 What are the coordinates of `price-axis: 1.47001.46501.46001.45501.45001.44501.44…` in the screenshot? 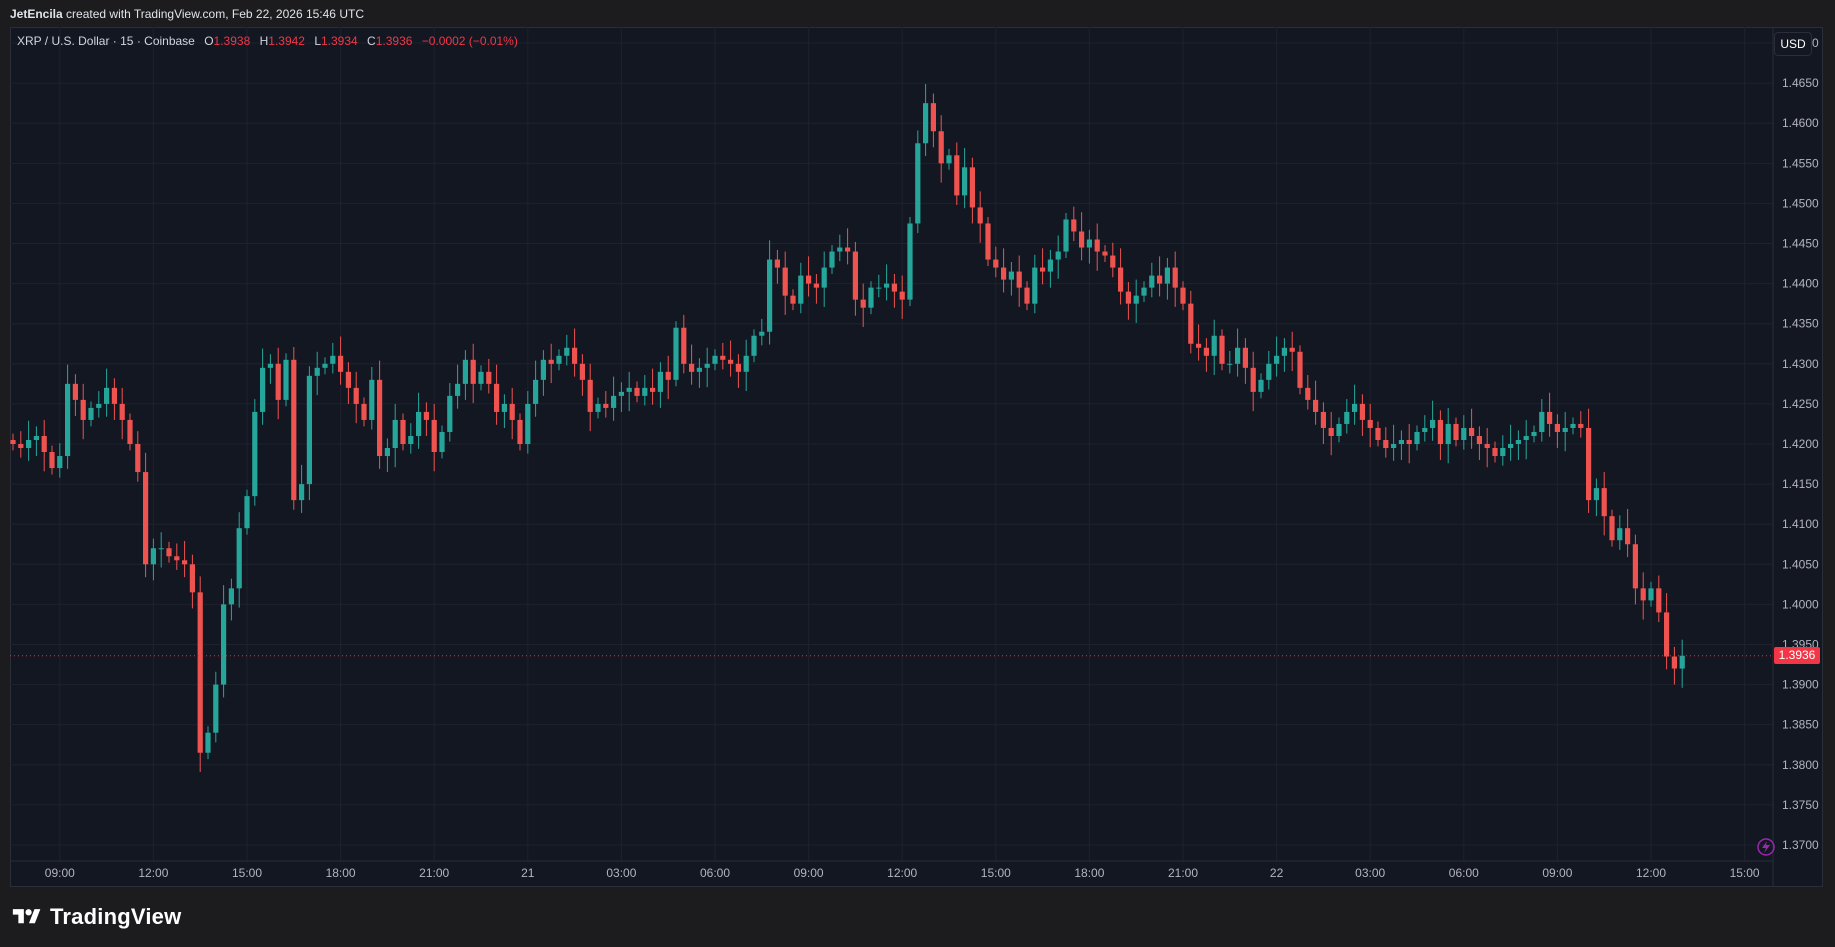 It's located at (1800, 444).